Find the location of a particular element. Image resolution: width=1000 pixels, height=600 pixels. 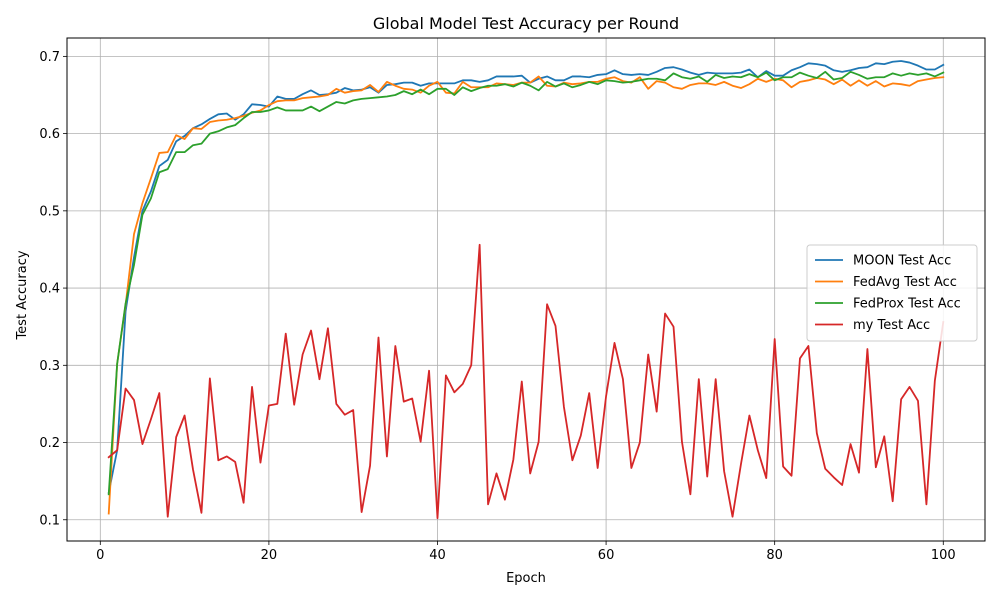

y-tick-label: 0.1 is located at coordinates (49, 520).